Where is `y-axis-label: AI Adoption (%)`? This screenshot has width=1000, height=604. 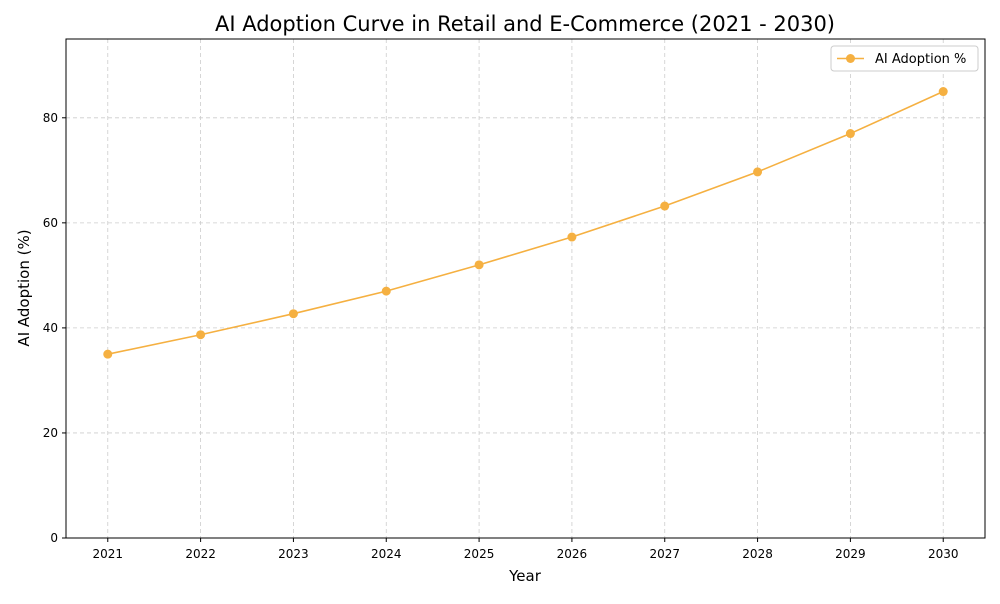 y-axis-label: AI Adoption (%) is located at coordinates (24, 287).